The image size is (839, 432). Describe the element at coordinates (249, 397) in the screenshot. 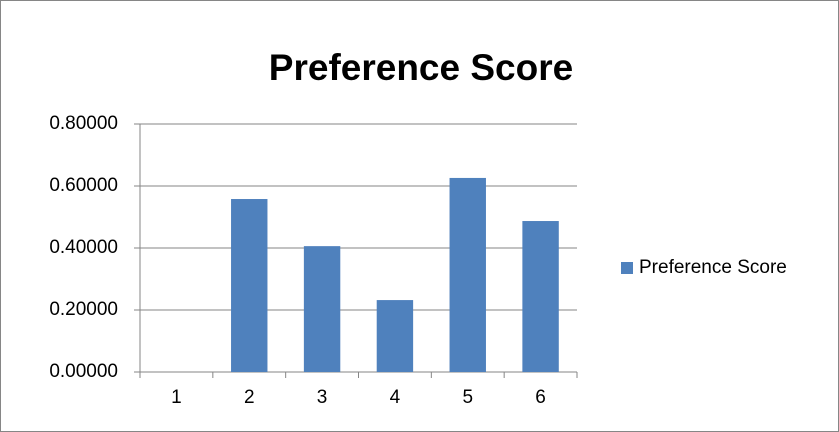

I see `x-tick-label: 2` at that location.